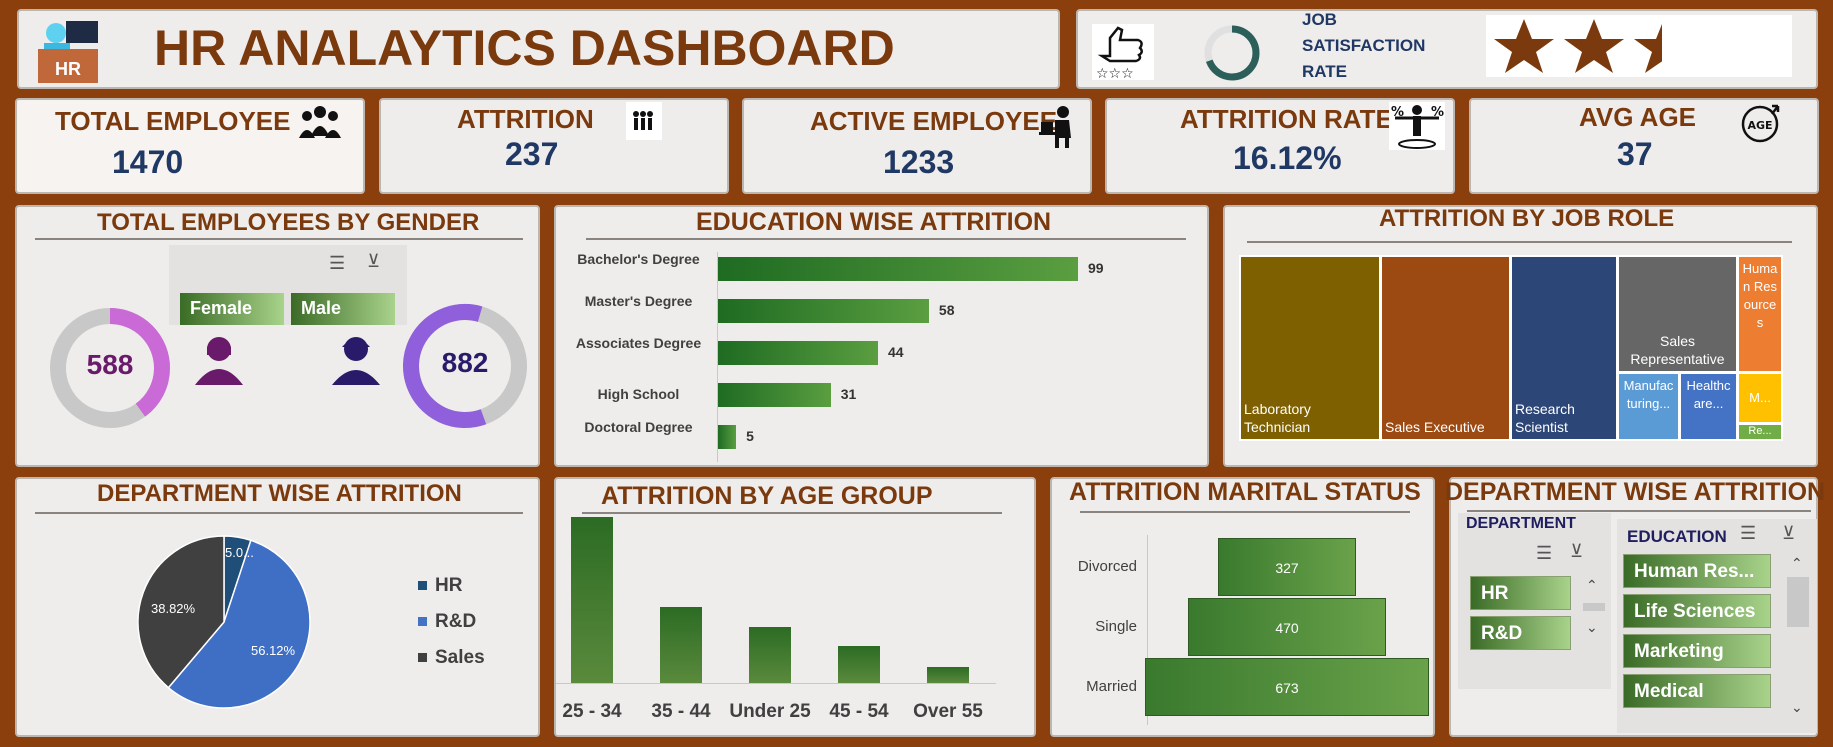 The height and width of the screenshot is (747, 1833). What do you see at coordinates (524, 48) in the screenshot?
I see `dashboard-title: HR ANALAYTICS DASHBOARD` at bounding box center [524, 48].